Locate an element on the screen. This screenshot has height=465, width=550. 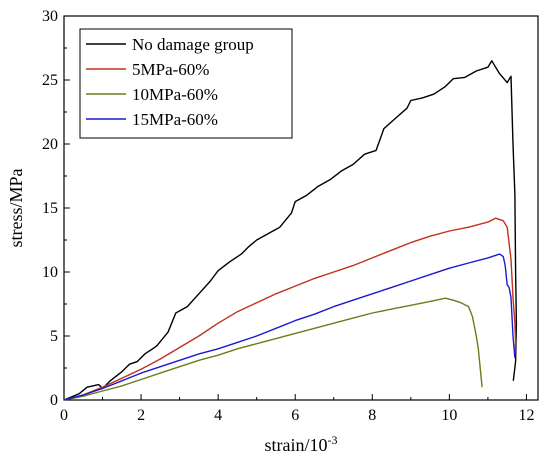
legend-label-1: No damage group is located at coordinates (193, 44).